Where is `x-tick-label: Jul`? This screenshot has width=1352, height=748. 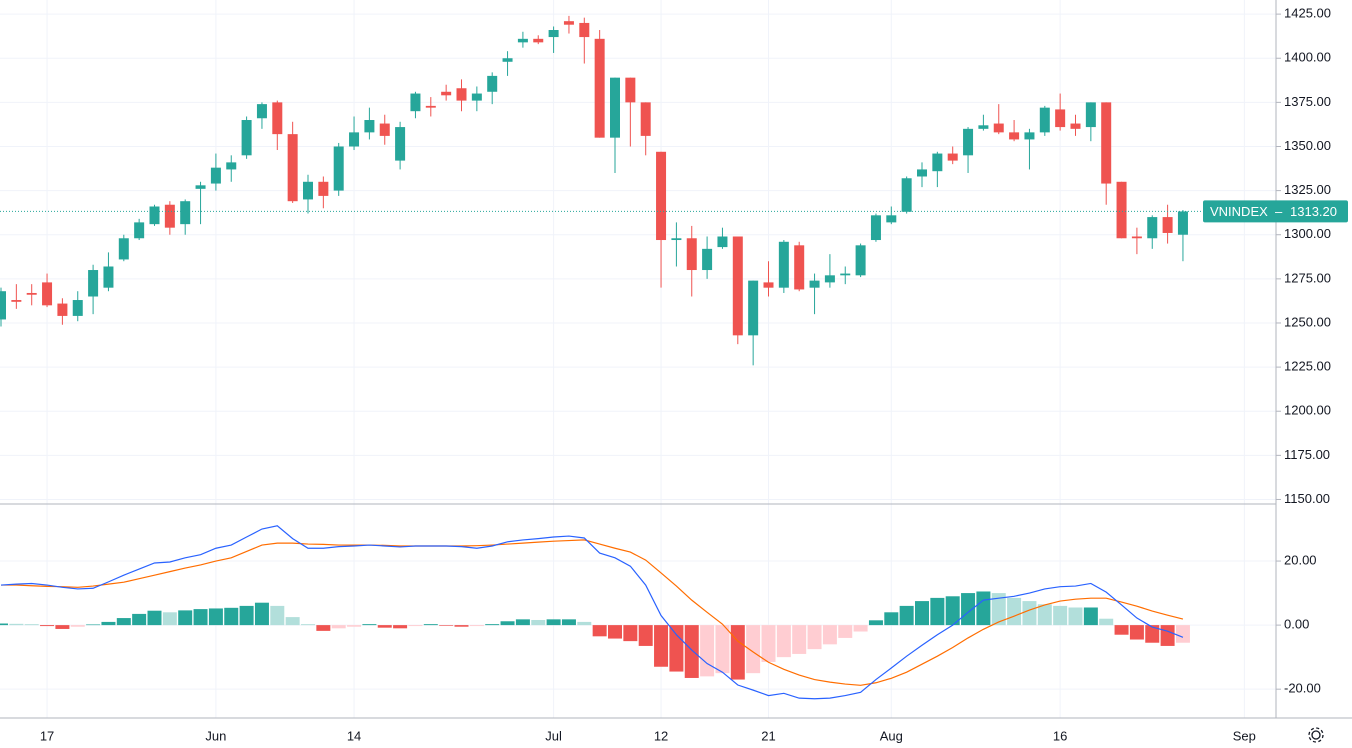
x-tick-label: Jul is located at coordinates (553, 735).